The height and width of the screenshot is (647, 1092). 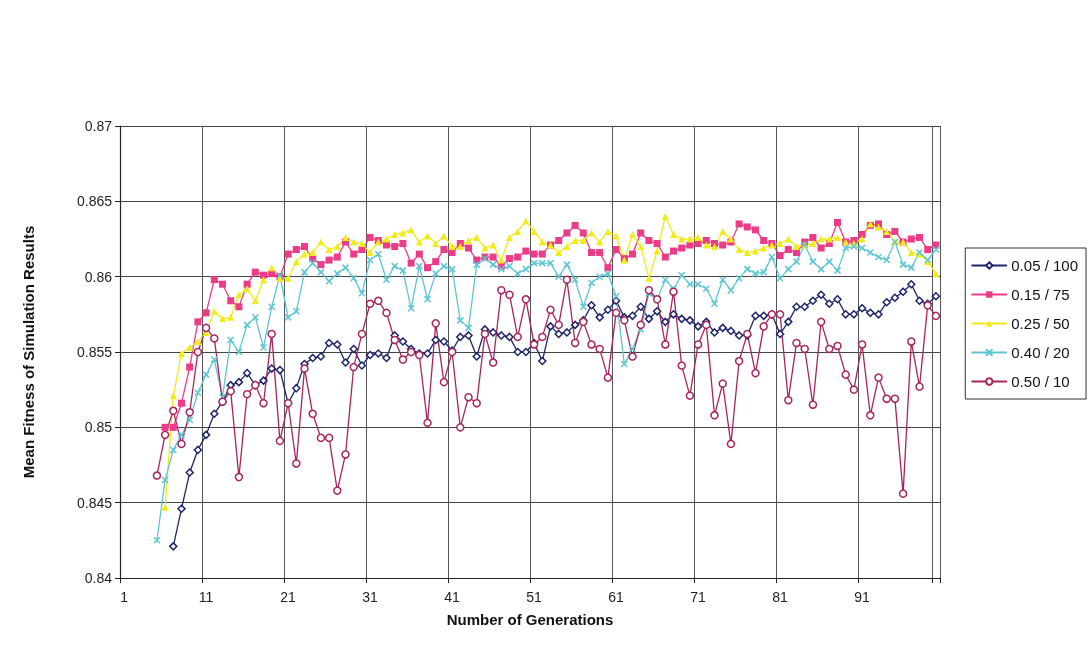 I want to click on x-tick-label: 51, so click(x=534, y=597).